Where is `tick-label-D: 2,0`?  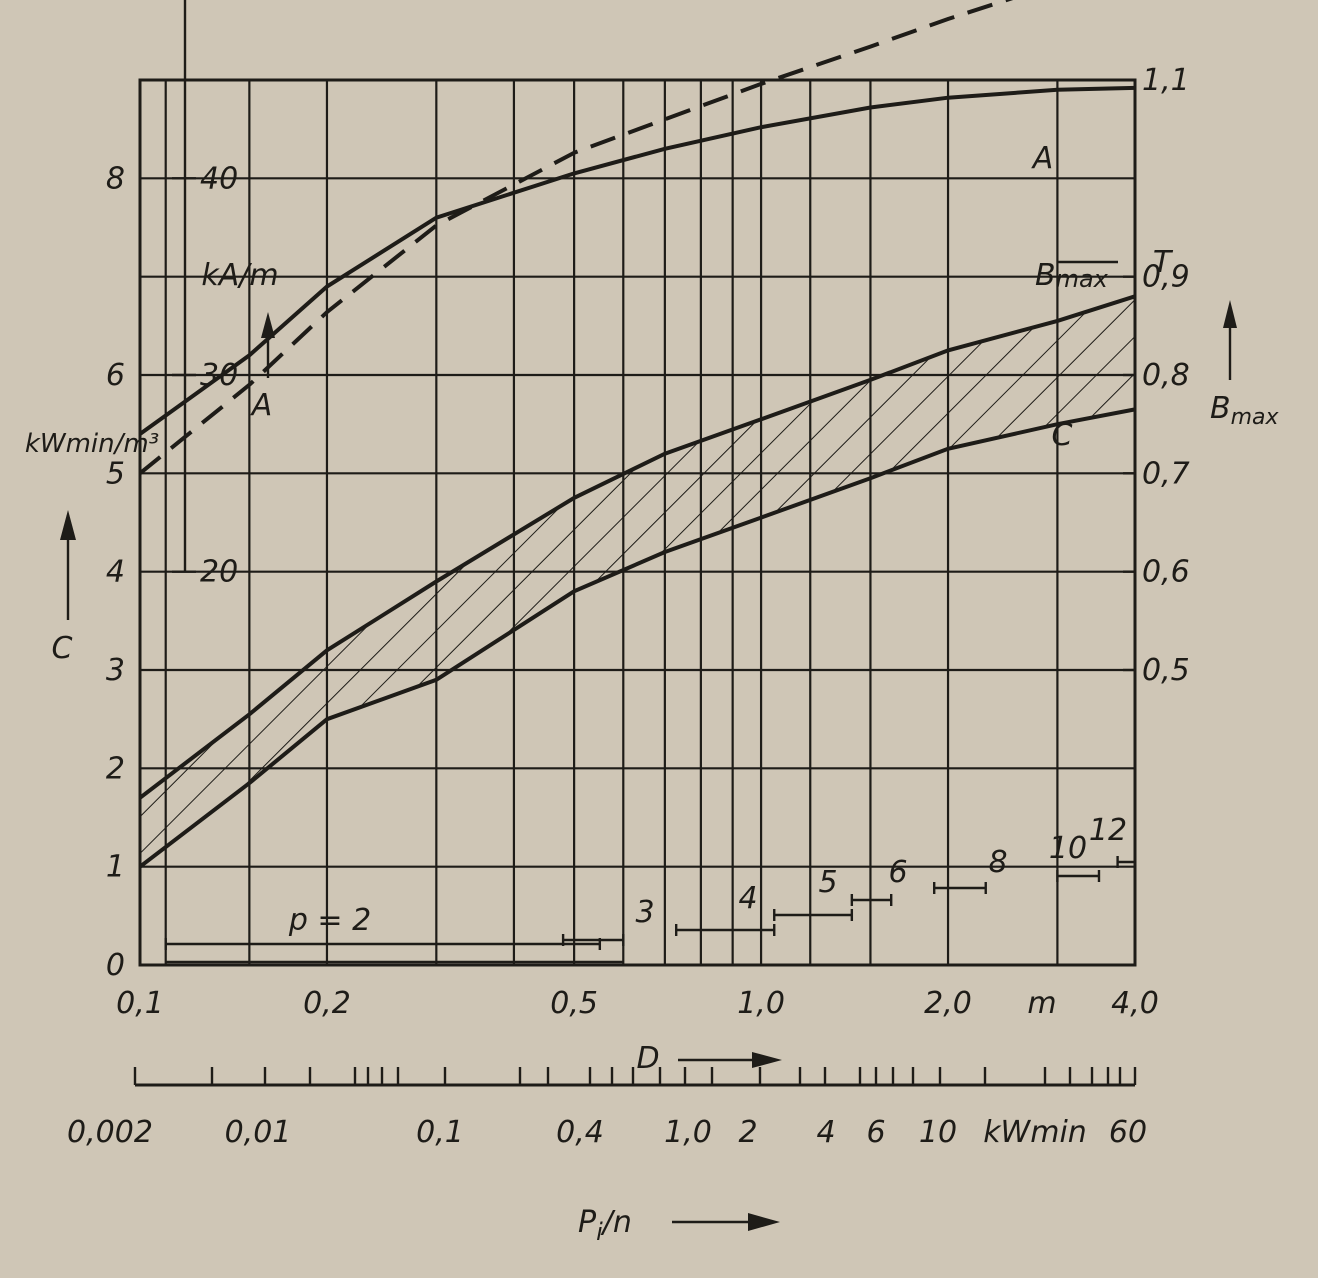
tick-label-D: 2,0 is located at coordinates (948, 1003).